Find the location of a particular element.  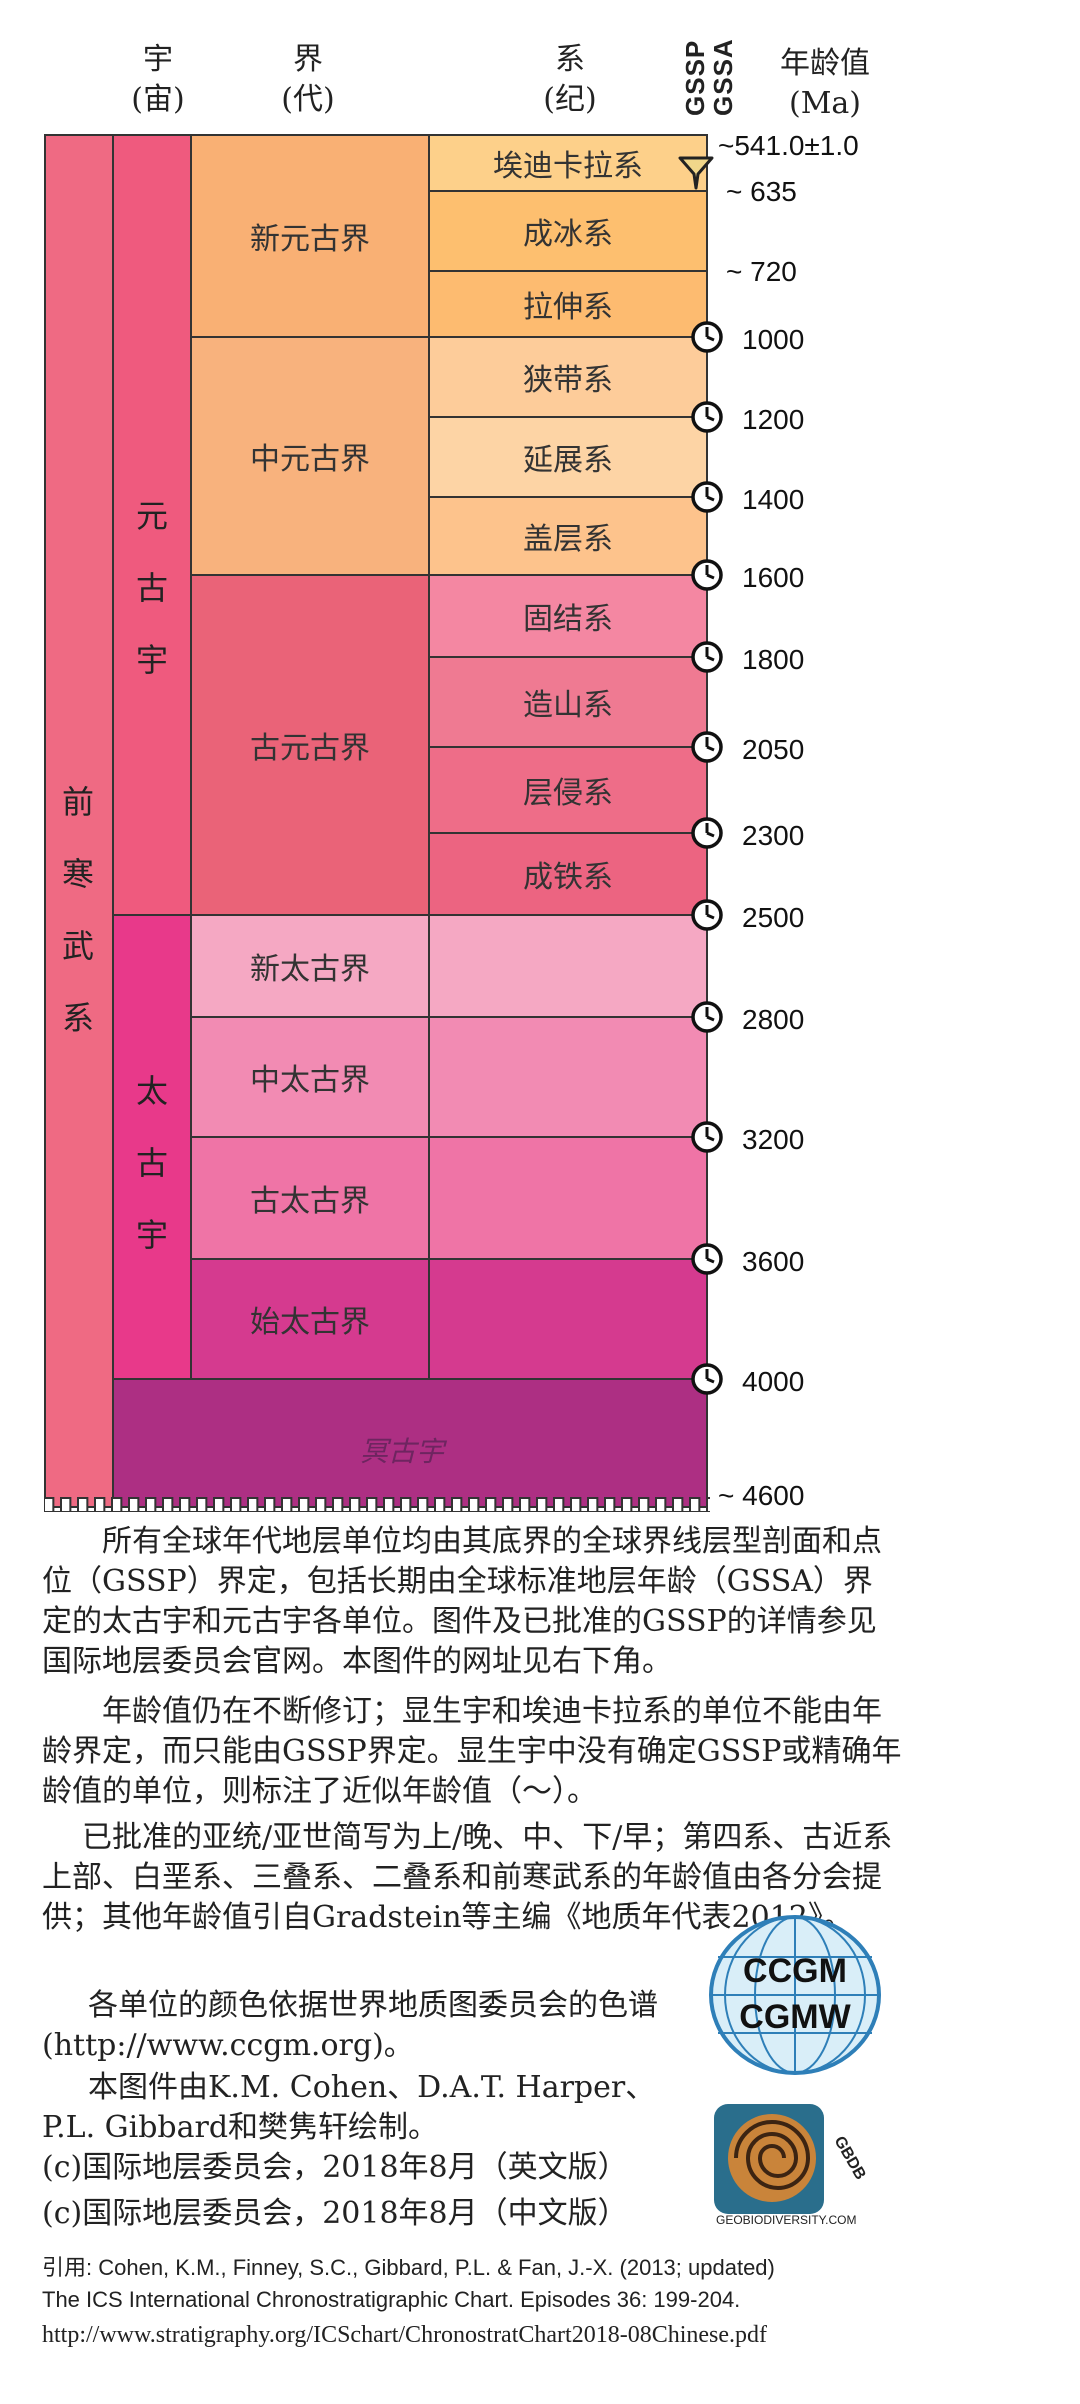

header-age-line2: (Ma) is located at coordinates (824, 103).